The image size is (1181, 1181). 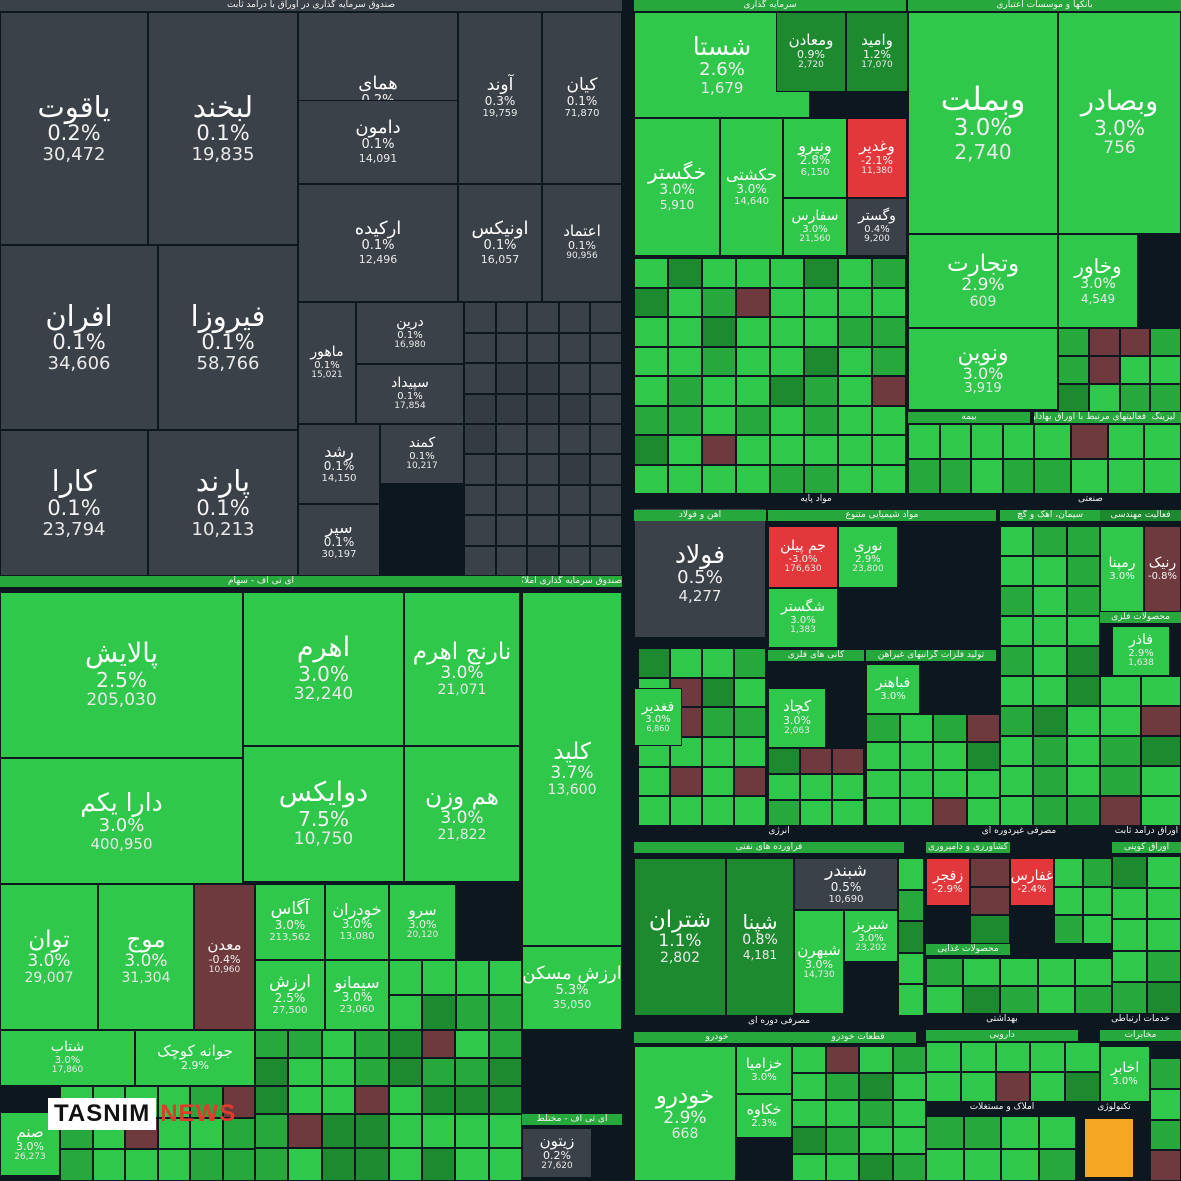 I want to click on tile-52: ونوین 3.0% 3,919, so click(x=983, y=369).